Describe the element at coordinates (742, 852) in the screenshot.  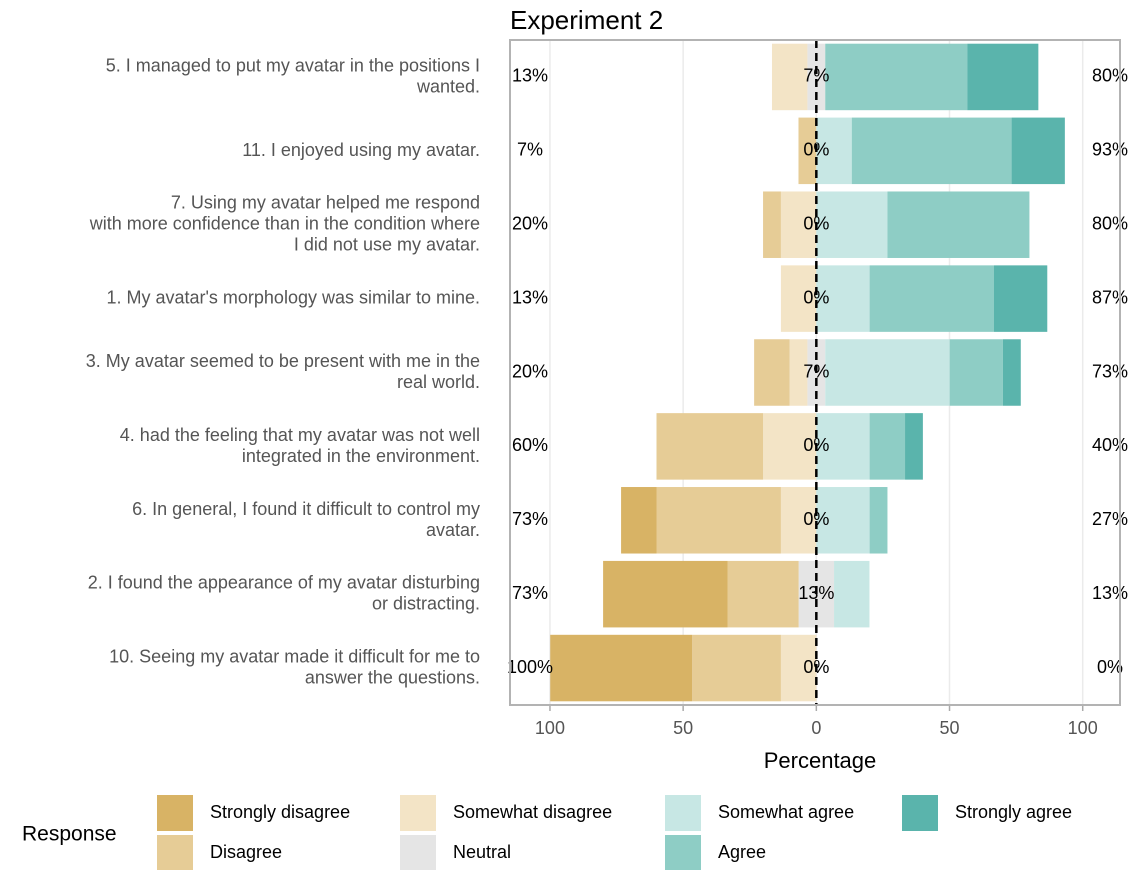
I see `legend-label: Agree` at that location.